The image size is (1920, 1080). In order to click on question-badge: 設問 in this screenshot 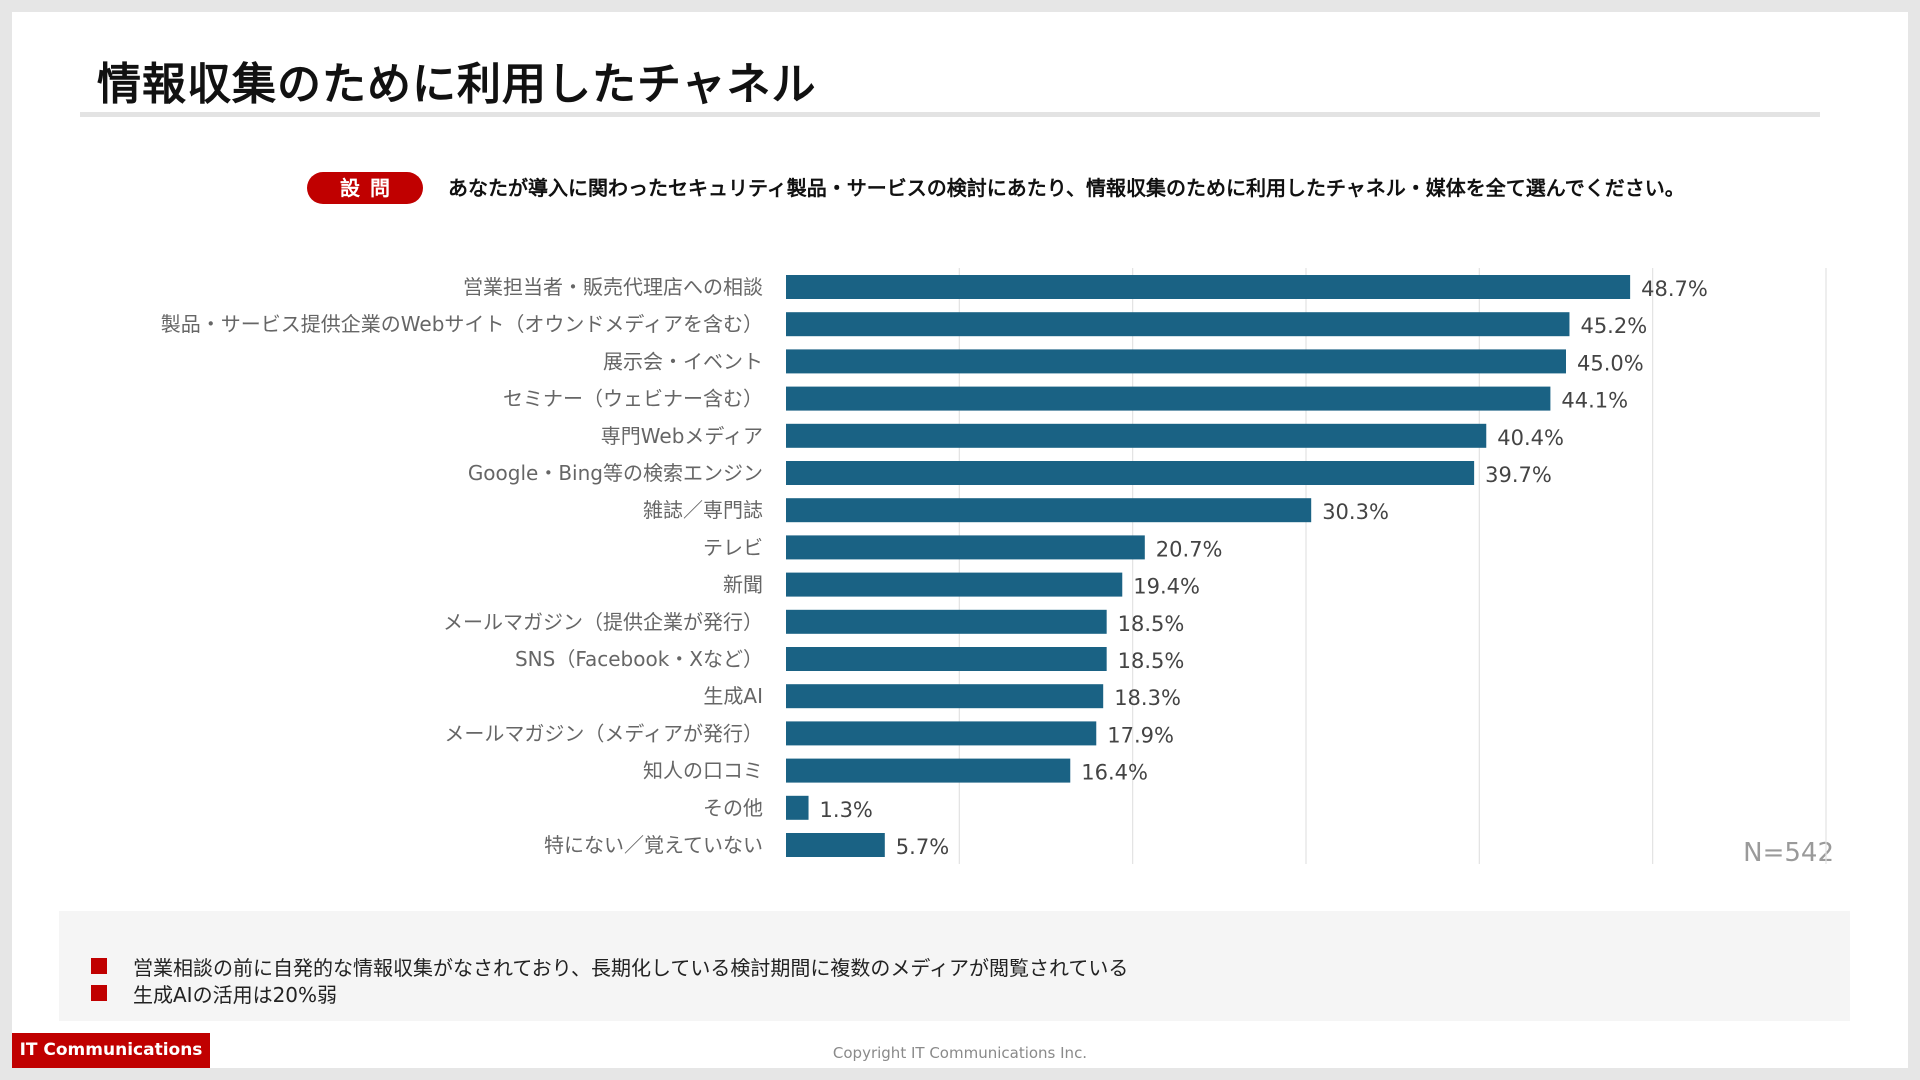, I will do `click(365, 188)`.